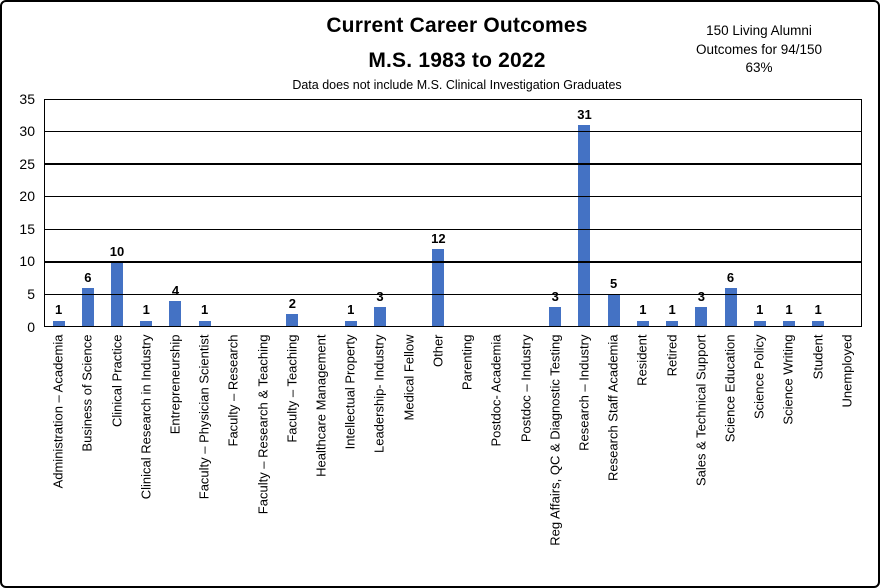 This screenshot has width=880, height=588. I want to click on y-tick-label-15: 15, so click(27, 228).